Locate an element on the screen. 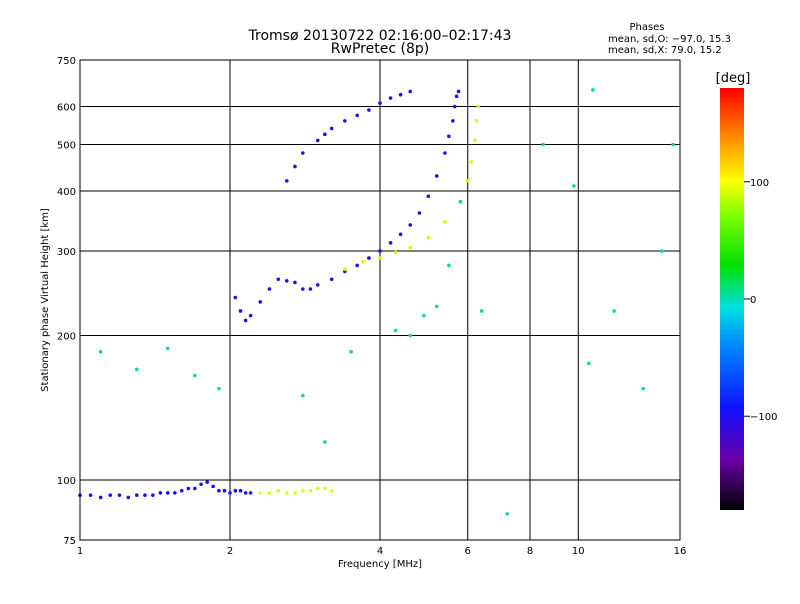  chart-title-line1: Tromsø 20130722 02:16:00–02:17:43 is located at coordinates (380, 36).